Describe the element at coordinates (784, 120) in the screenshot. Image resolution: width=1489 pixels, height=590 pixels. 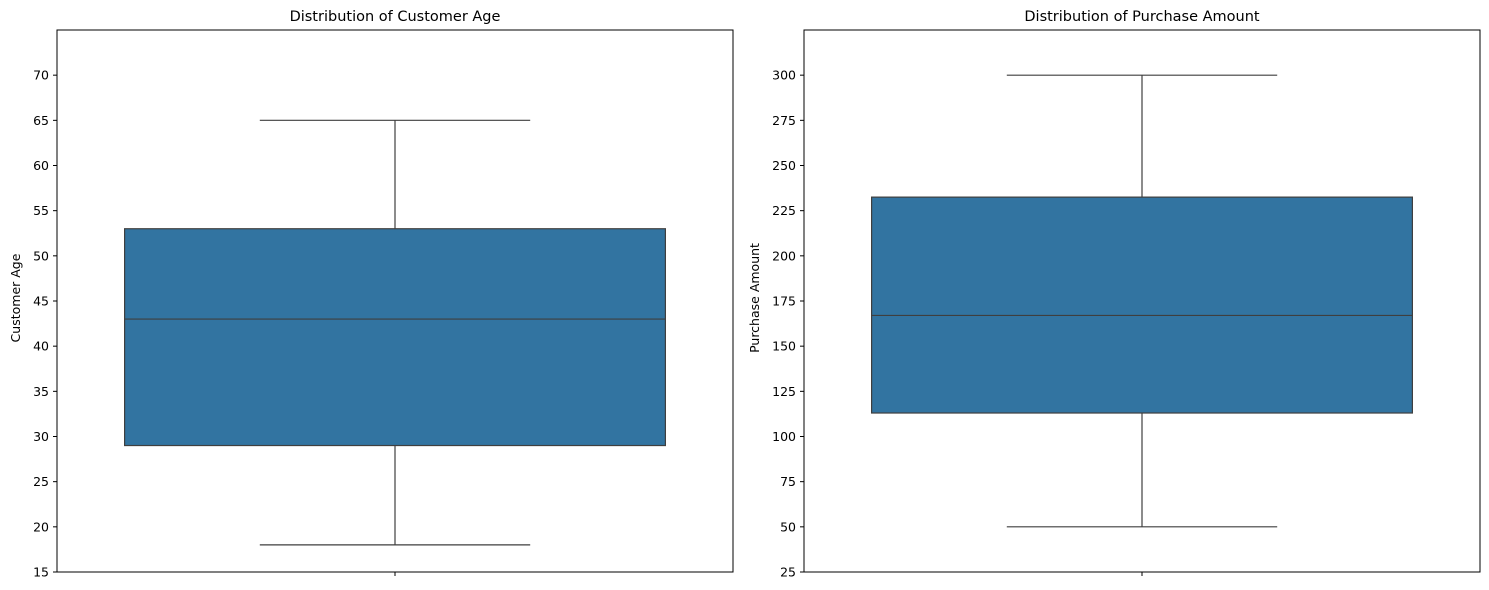
I see `y-tick-label: 275` at that location.